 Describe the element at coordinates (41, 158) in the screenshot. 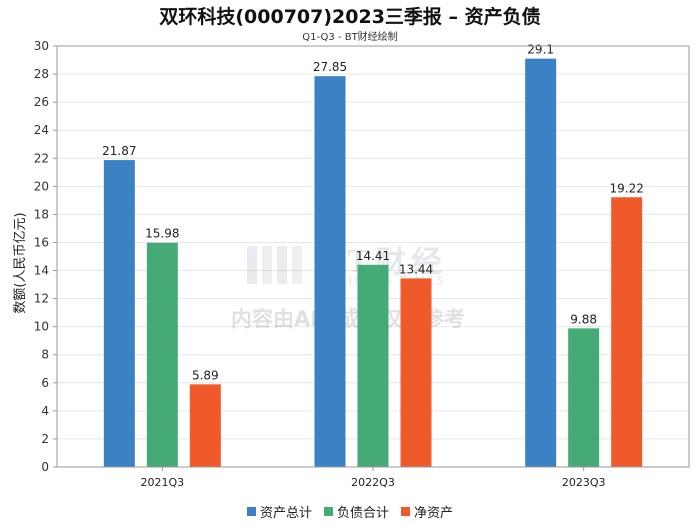

I see `y-tick-label: 22` at that location.